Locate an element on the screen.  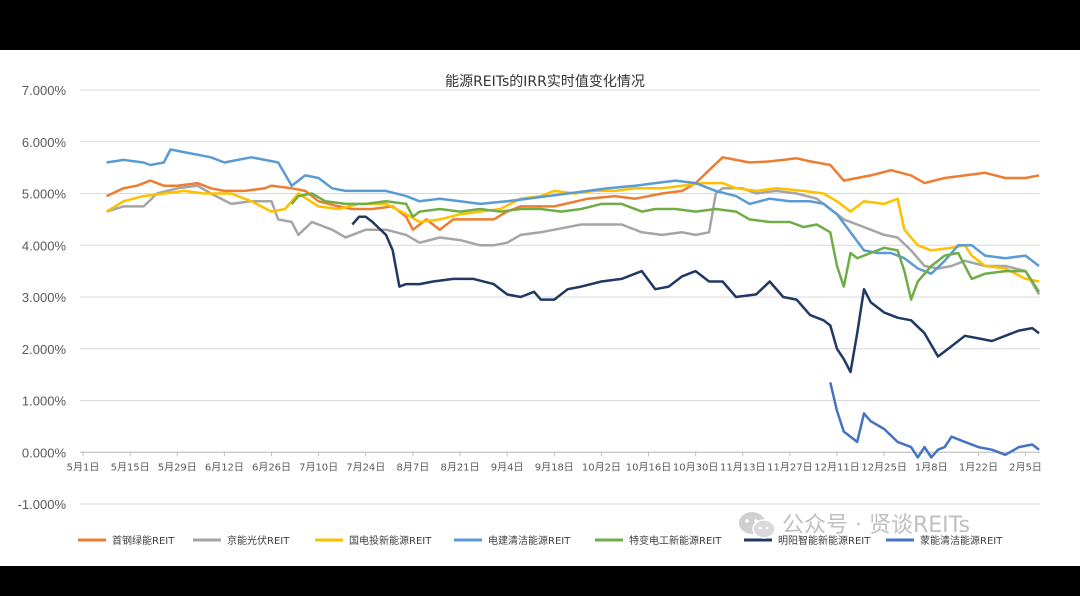
legend-label: 京能光伏REIT is located at coordinates (258, 540).